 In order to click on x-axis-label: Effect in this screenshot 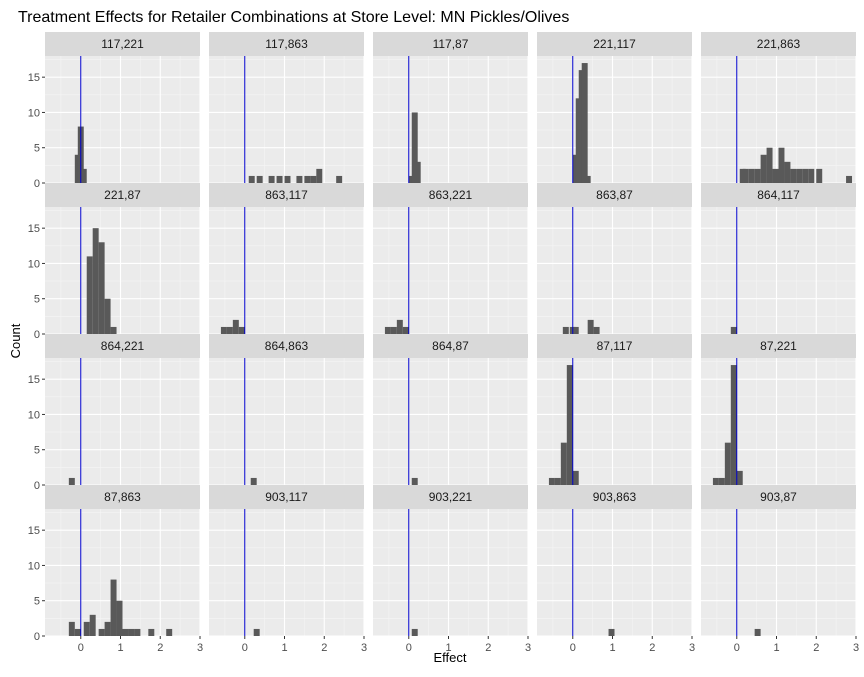, I will do `click(449, 657)`.